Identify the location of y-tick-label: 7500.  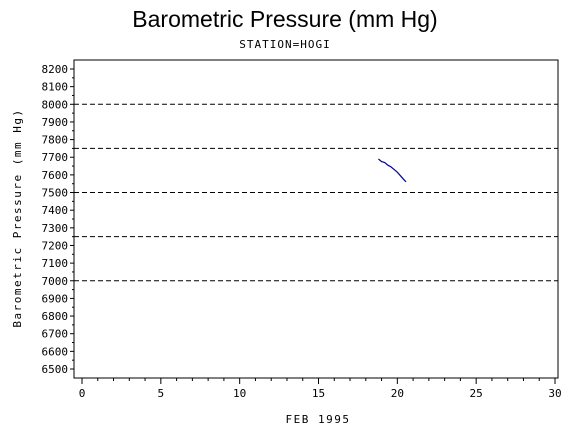
(55, 193).